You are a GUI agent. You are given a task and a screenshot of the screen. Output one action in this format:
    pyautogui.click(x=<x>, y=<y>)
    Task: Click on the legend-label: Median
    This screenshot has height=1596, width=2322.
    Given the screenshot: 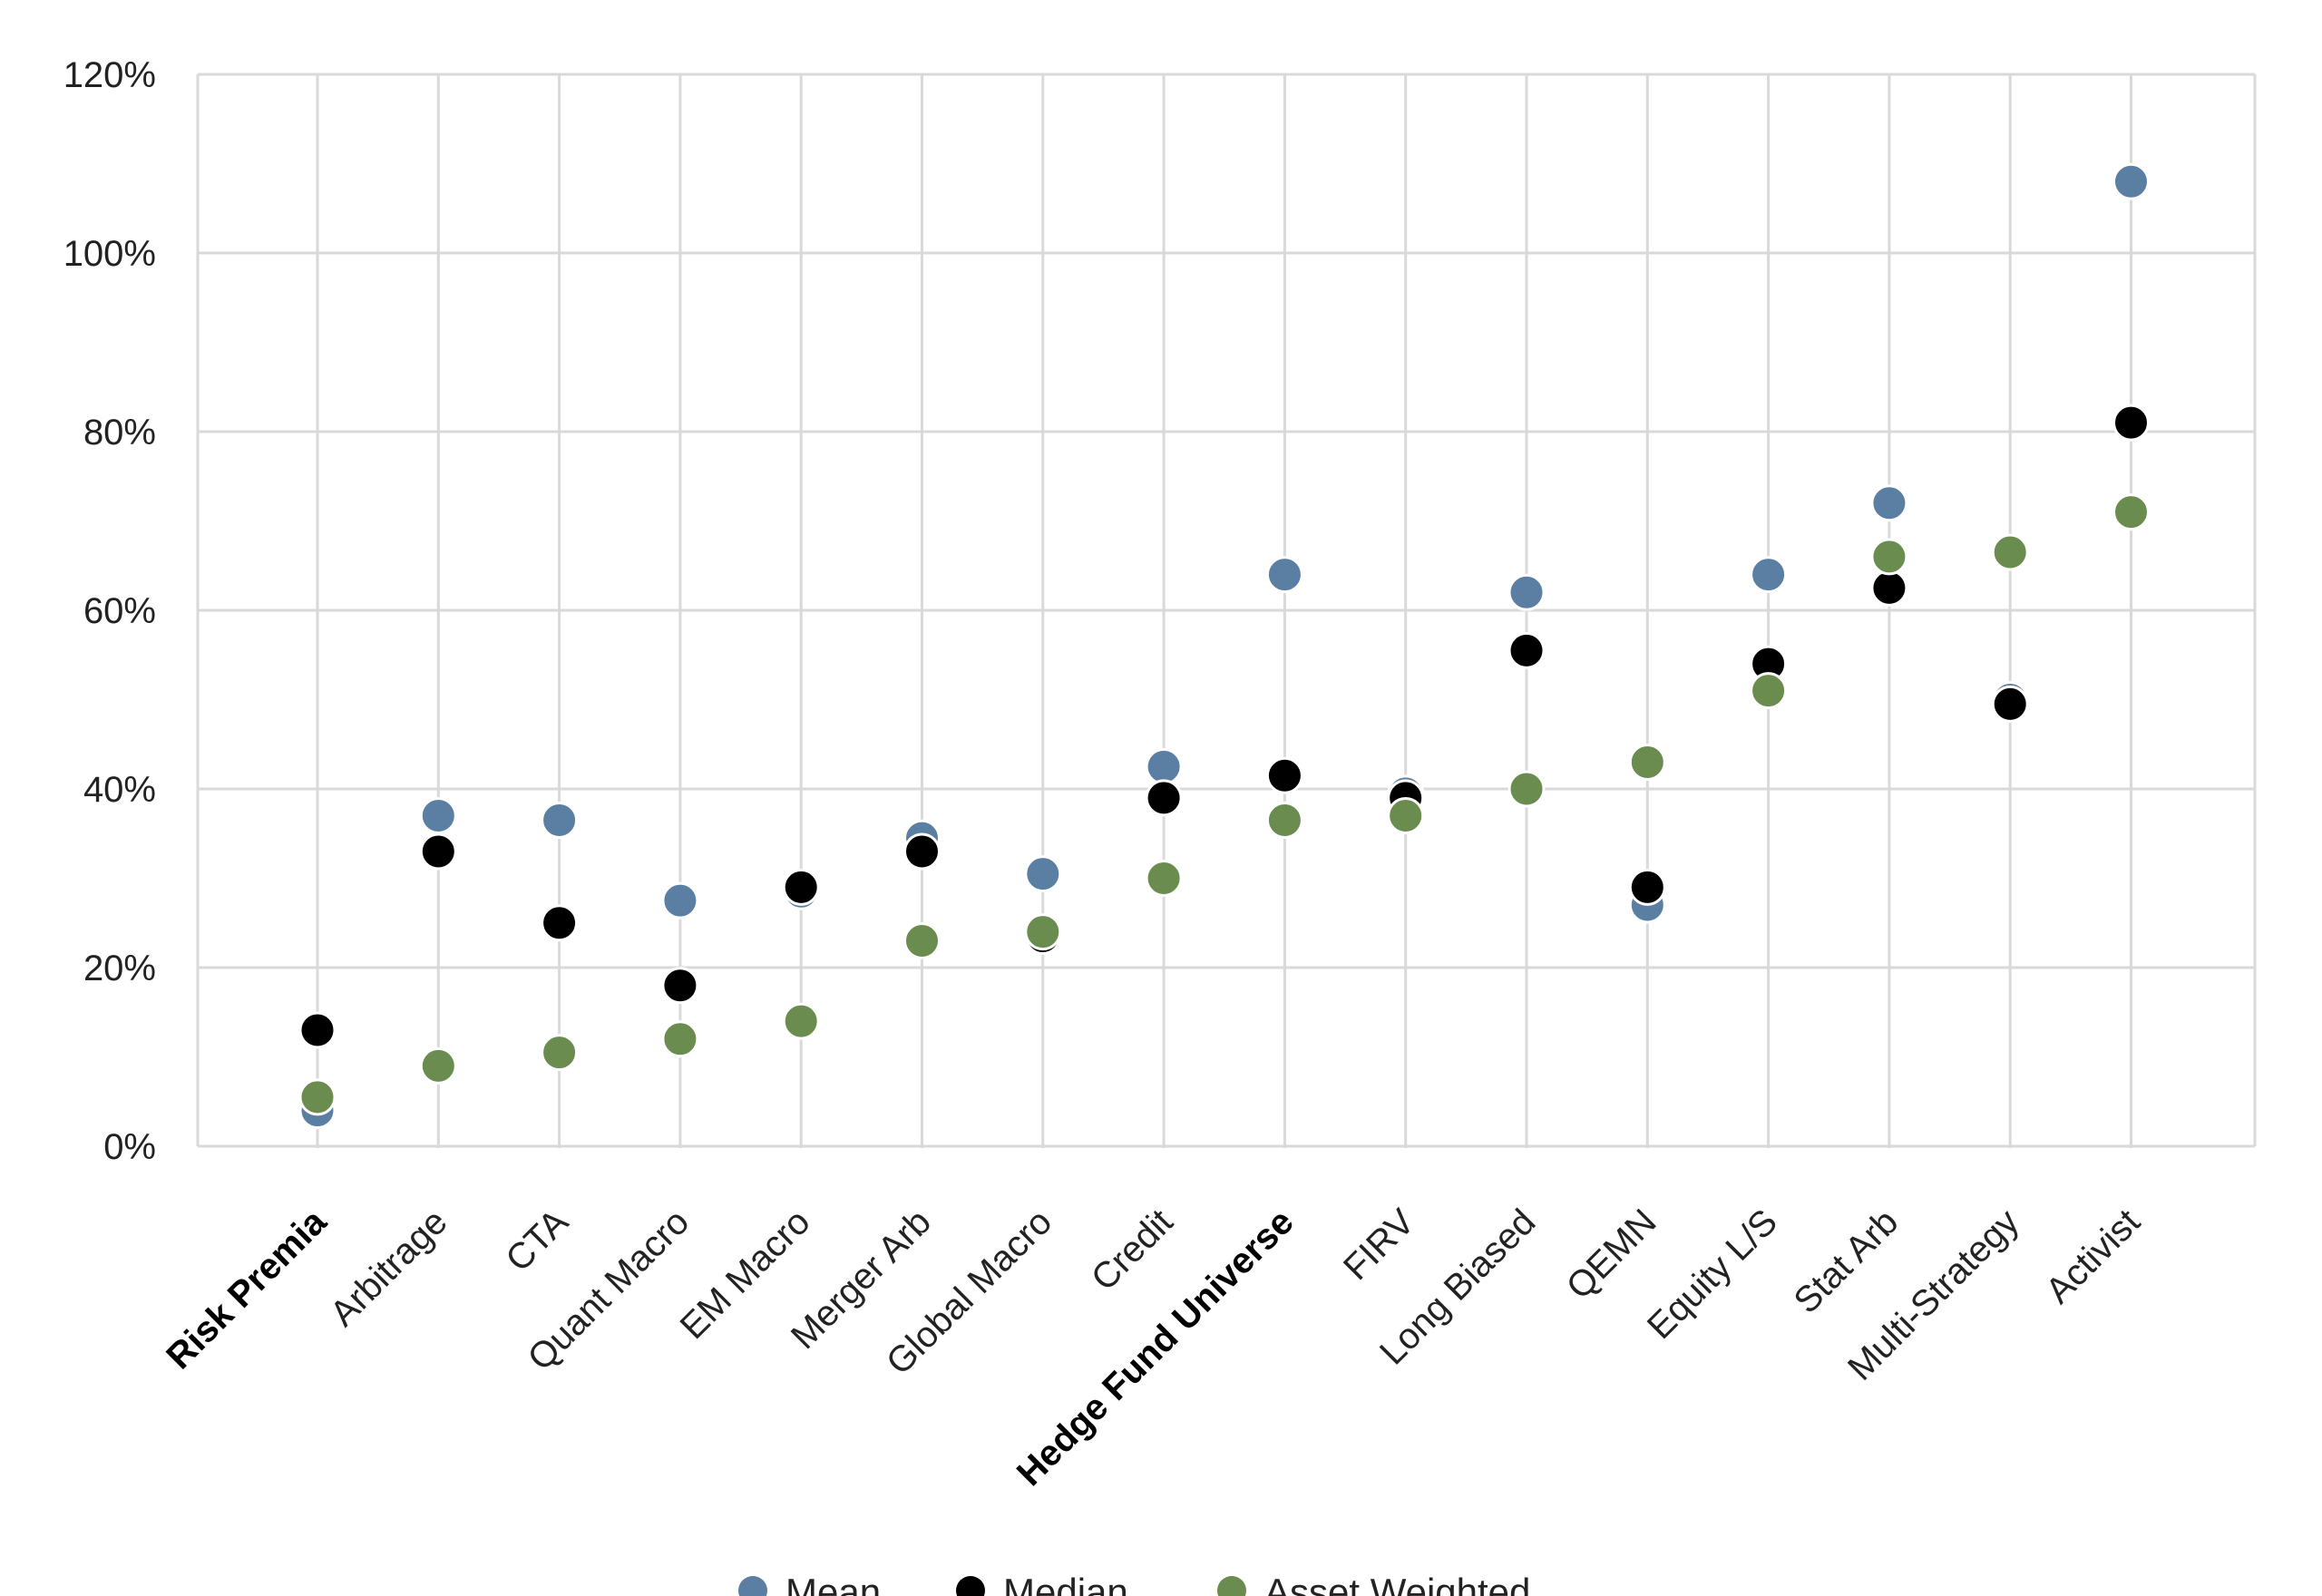 What is the action you would take?
    pyautogui.click(x=1065, y=1583)
    